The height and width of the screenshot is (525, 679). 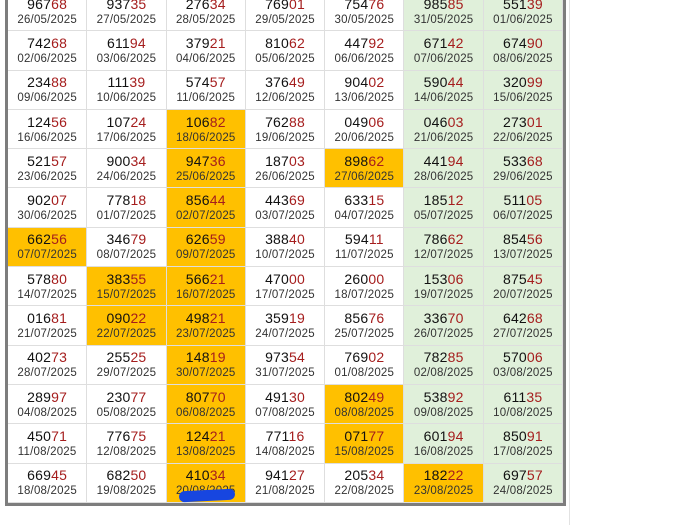 I want to click on result-date: 29/05/2025, so click(x=285, y=19).